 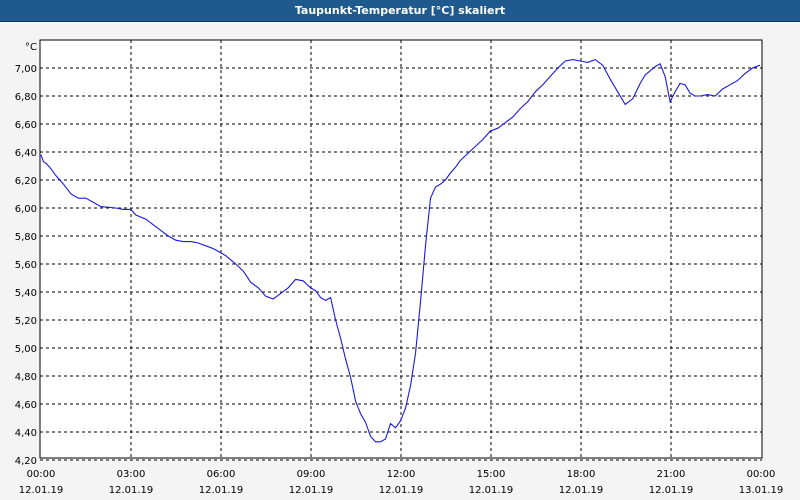 What do you see at coordinates (581, 474) in the screenshot?
I see `x-tick-time: 18:00` at bounding box center [581, 474].